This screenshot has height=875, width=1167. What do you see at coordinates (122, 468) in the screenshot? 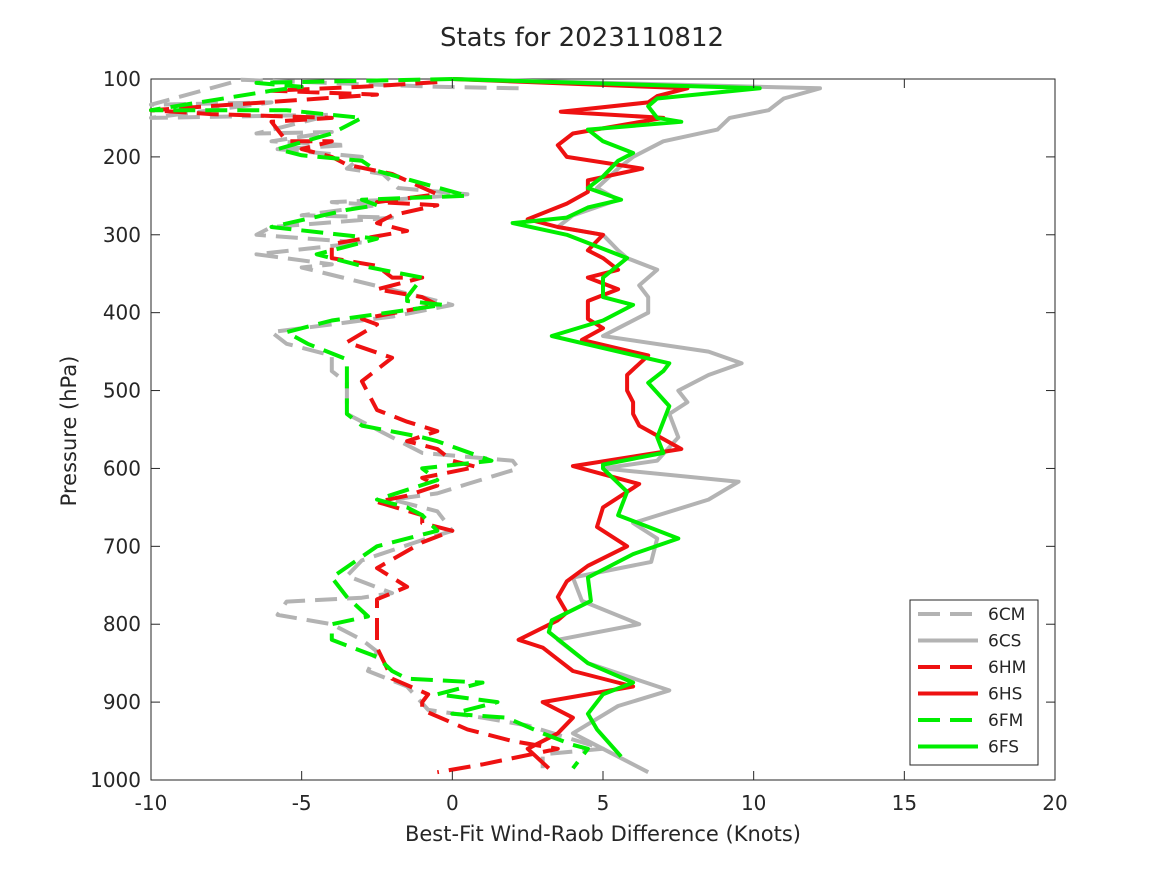
I see `y-tick-label: 600` at bounding box center [122, 468].